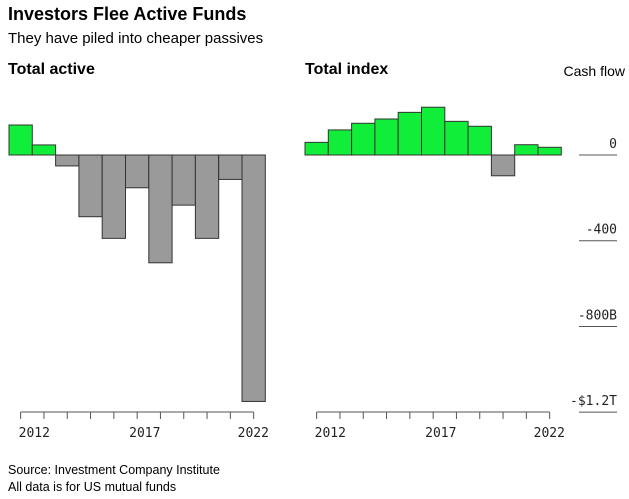 This screenshot has height=499, width=629. I want to click on panel-title-active: Total active, so click(51, 69).